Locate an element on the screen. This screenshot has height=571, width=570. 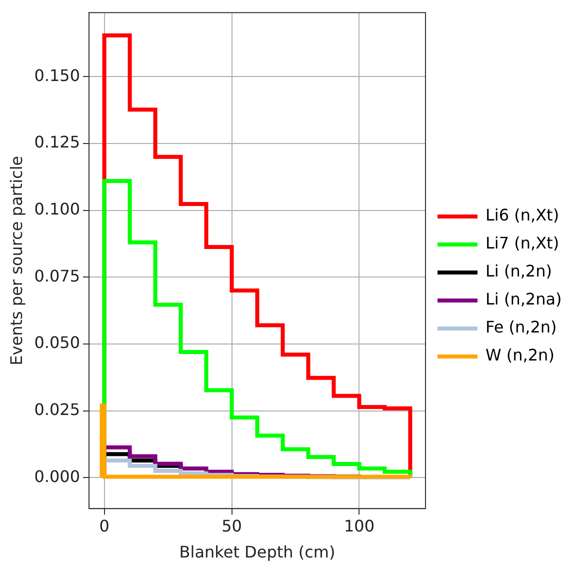
y-tick-label: 0.025 is located at coordinates (57, 409).